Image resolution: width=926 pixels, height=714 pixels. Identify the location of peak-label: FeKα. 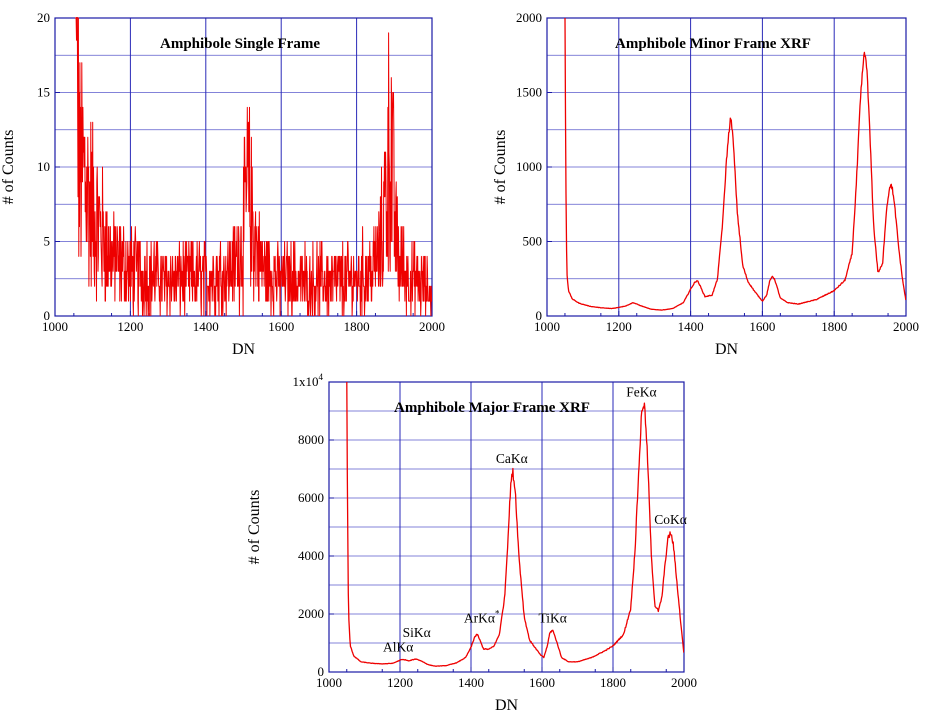
(641, 392).